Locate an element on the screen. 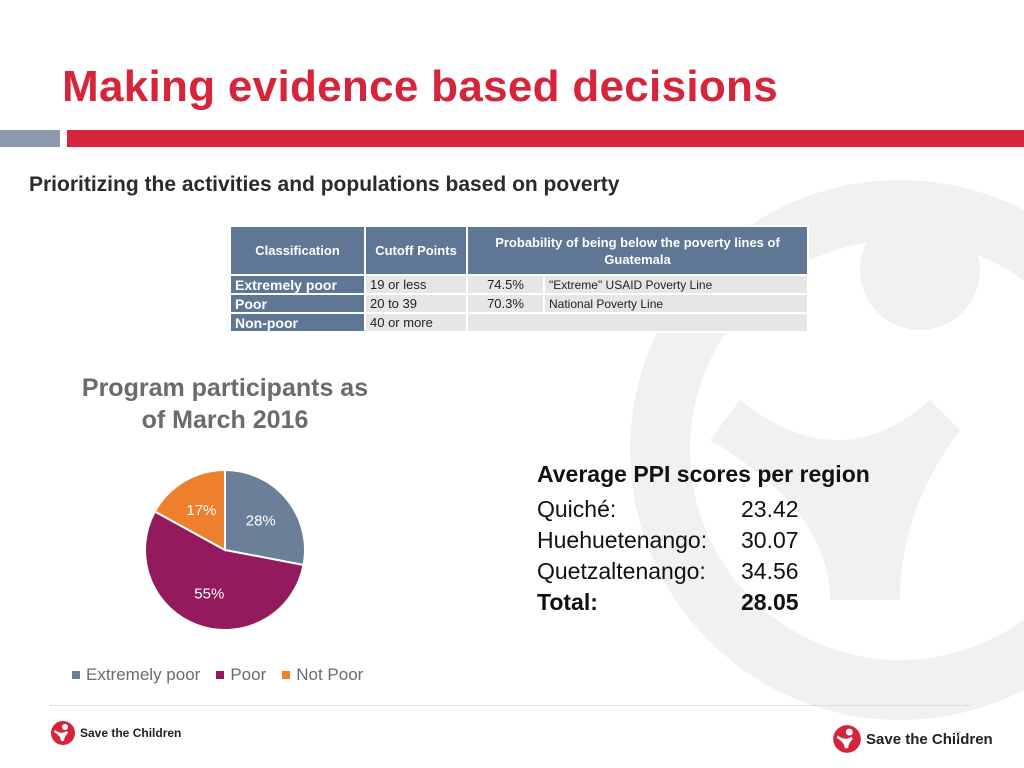 This screenshot has width=1024, height=768. title-accent-bar-red is located at coordinates (545, 138).